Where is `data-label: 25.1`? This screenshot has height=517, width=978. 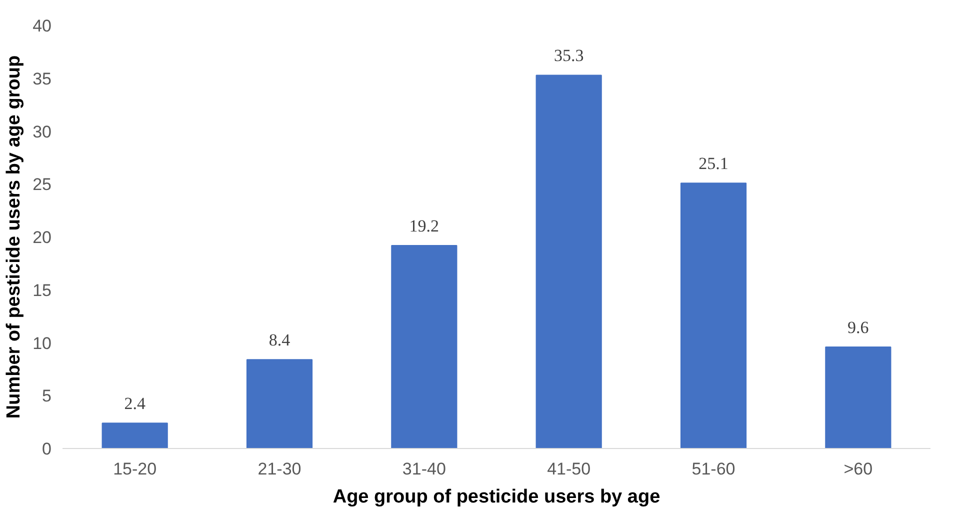
data-label: 25.1 is located at coordinates (713, 164).